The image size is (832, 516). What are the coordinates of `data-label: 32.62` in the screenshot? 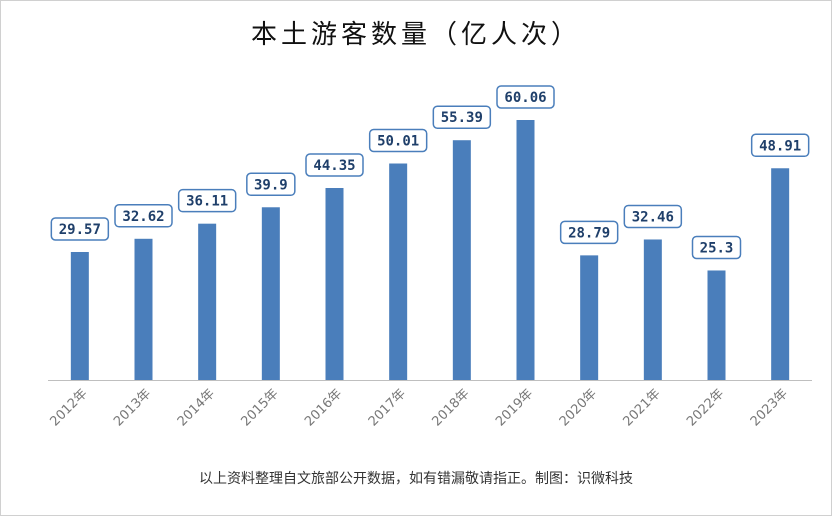 It's located at (143, 217).